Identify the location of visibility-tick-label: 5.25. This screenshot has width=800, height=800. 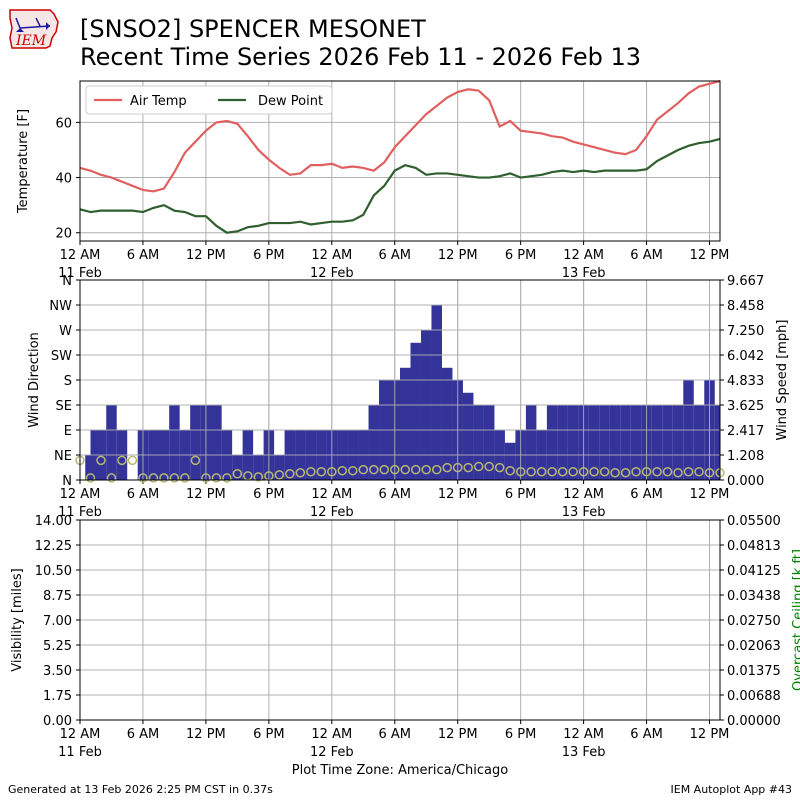
(57, 646).